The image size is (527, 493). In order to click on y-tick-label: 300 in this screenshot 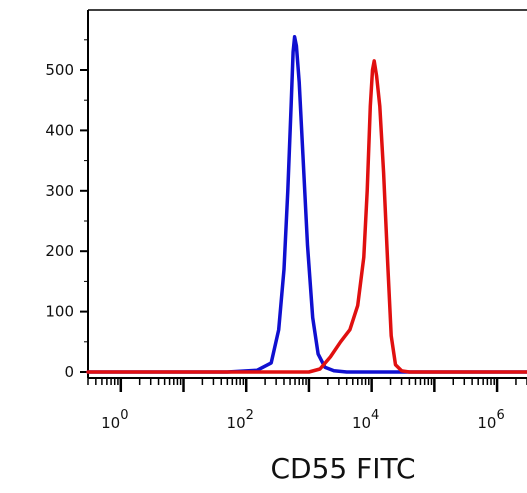, I will do `click(59, 191)`.